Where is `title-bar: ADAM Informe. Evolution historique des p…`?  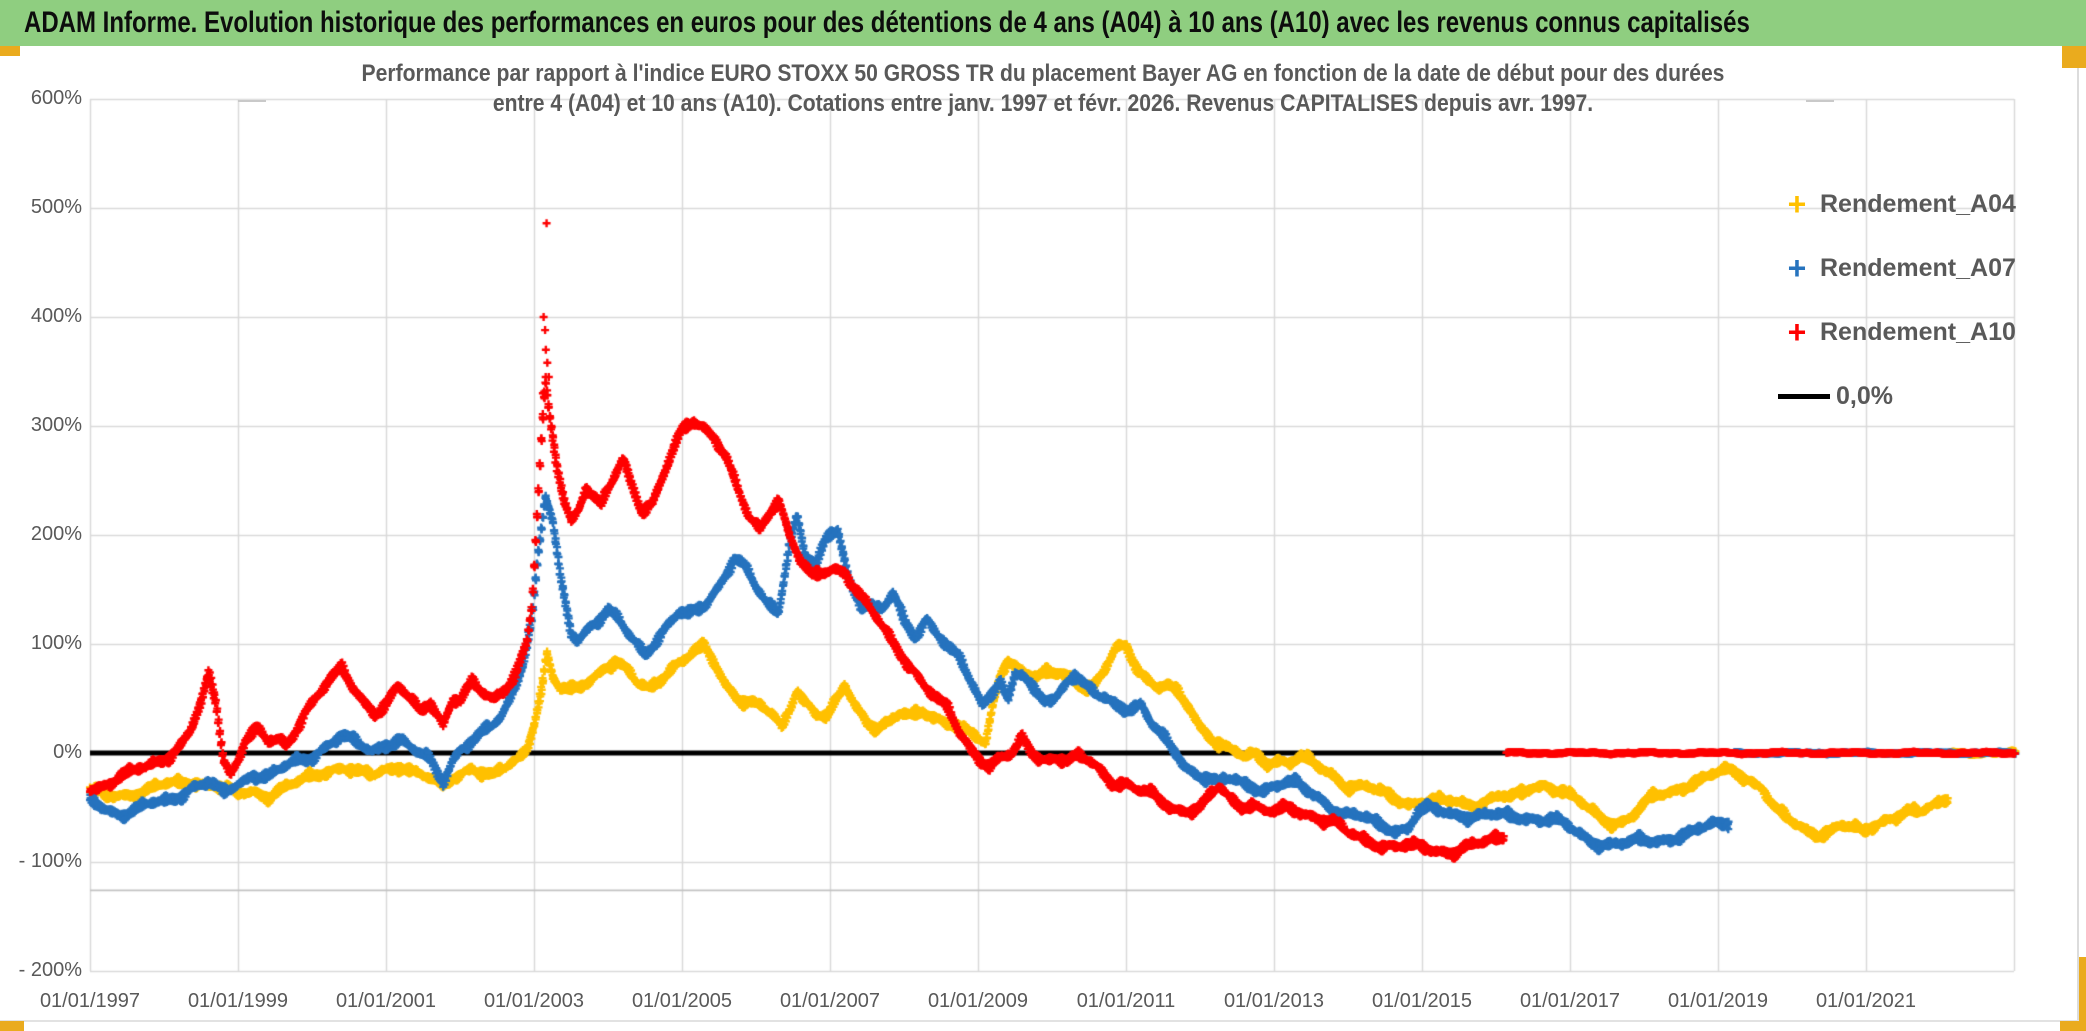 title-bar: ADAM Informe. Evolution historique des p… is located at coordinates (1043, 23).